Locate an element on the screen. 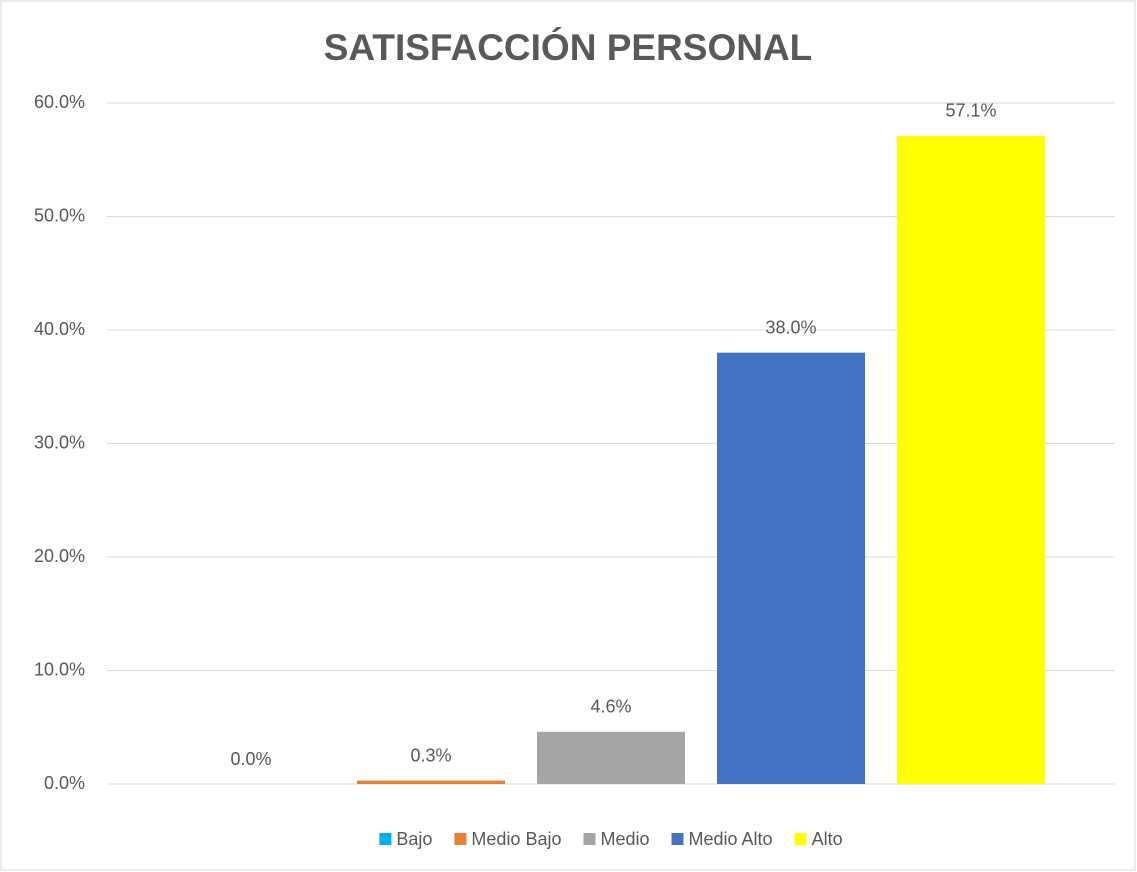 The width and height of the screenshot is (1137, 872). legend-label: Medio is located at coordinates (624, 839).